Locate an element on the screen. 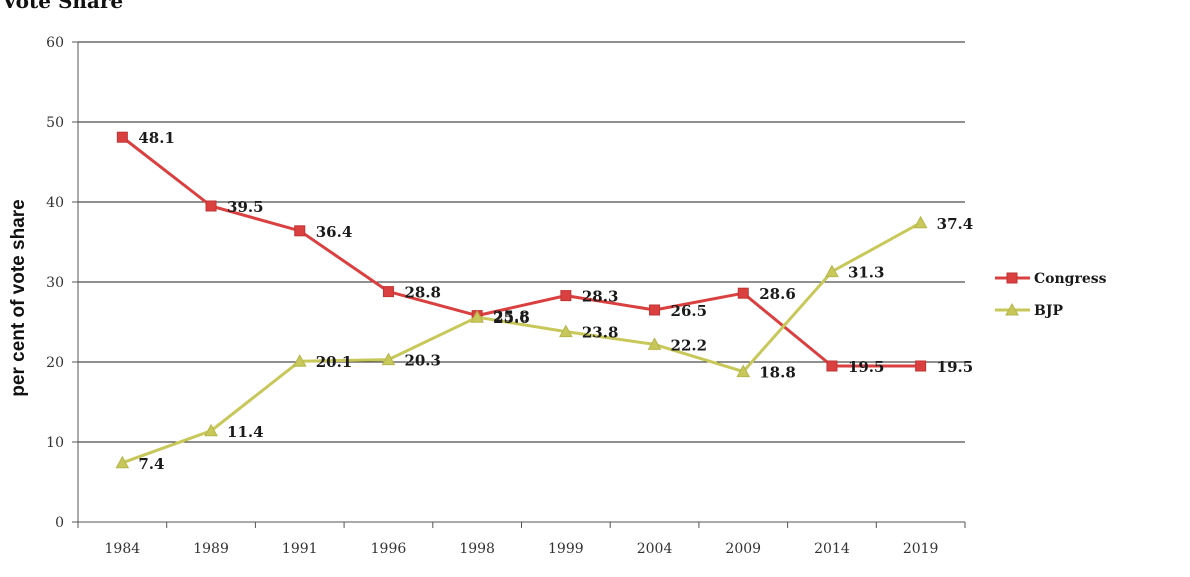 This screenshot has height=577, width=1190. y-tick-label: 40 is located at coordinates (55, 203).